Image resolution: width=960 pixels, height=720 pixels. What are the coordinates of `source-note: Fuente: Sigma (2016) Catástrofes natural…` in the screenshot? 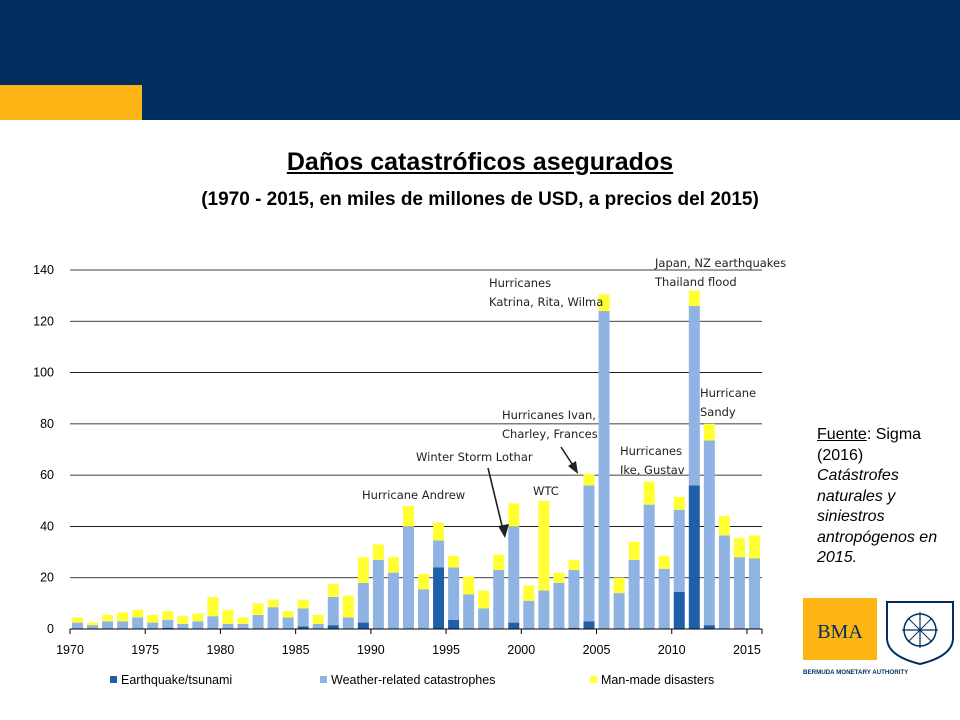 It's located at (887, 497).